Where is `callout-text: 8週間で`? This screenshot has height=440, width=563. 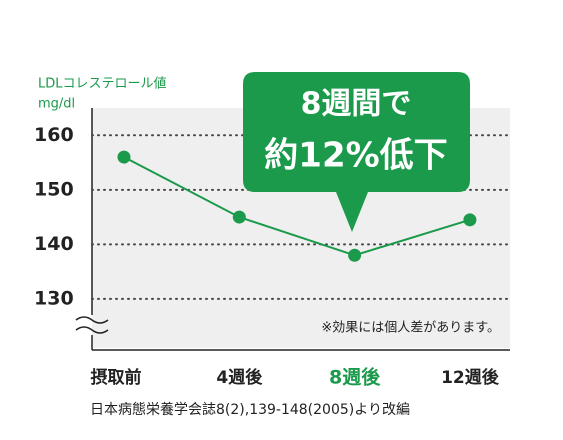
callout-text: 8週間で is located at coordinates (356, 104).